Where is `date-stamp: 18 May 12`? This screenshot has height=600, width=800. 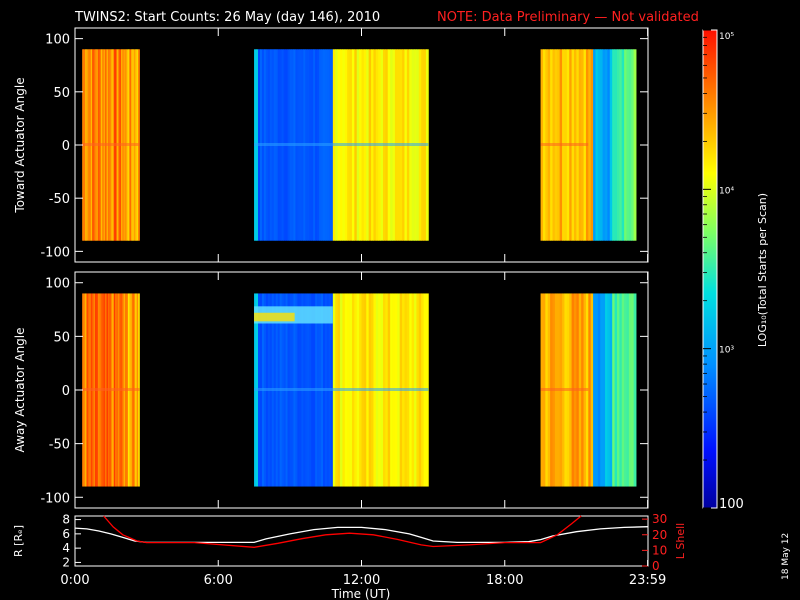 date-stamp: 18 May 12 is located at coordinates (786, 556).